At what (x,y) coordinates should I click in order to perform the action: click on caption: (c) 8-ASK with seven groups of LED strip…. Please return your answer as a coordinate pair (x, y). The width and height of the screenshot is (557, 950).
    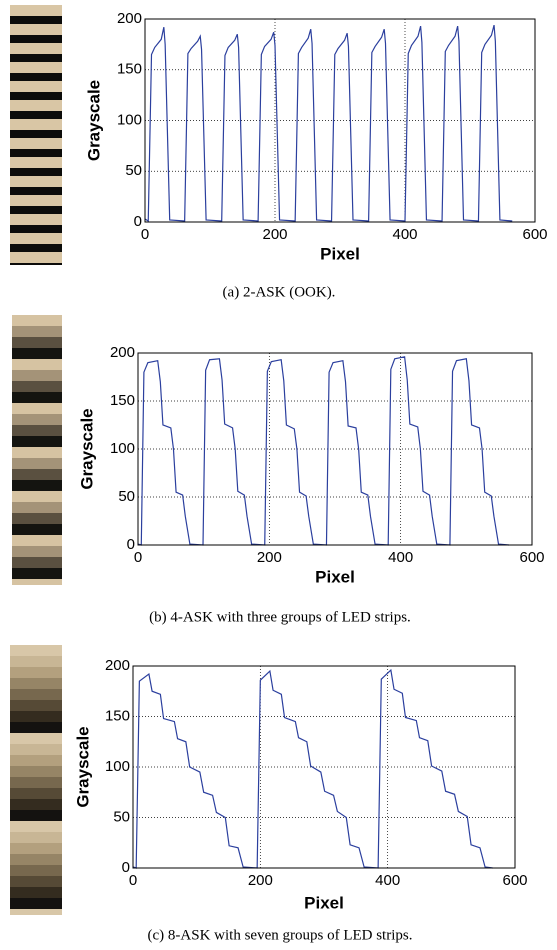
    Looking at the image, I should click on (280, 935).